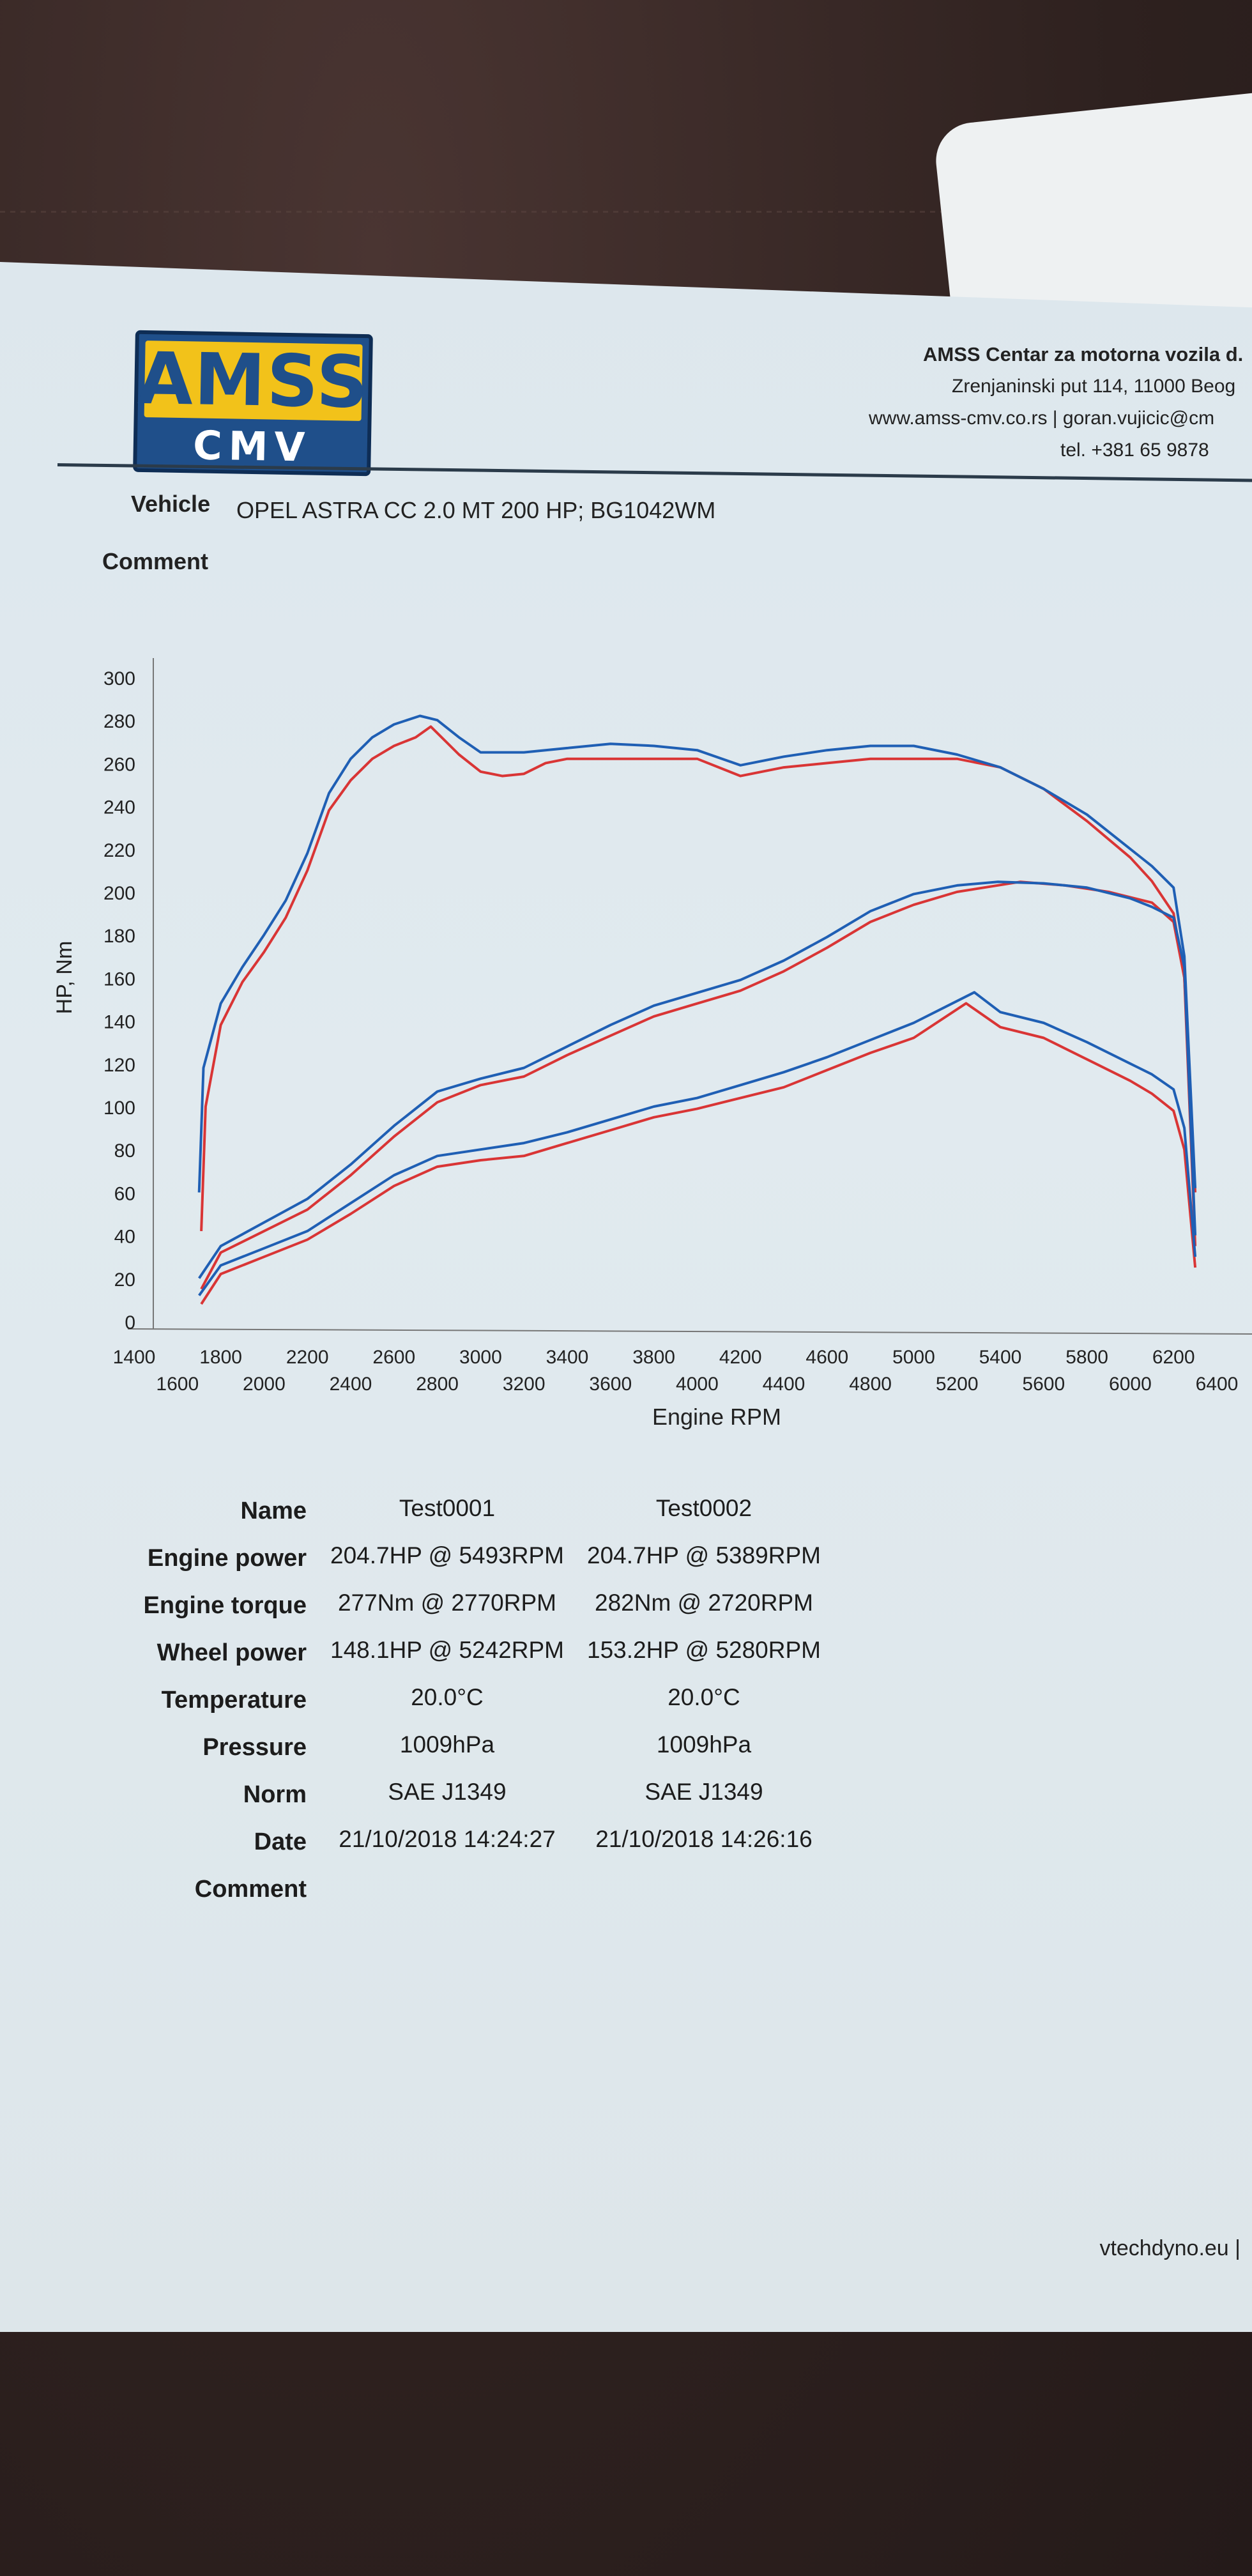  What do you see at coordinates (826, 1357) in the screenshot?
I see `x-tick-label: 4600` at bounding box center [826, 1357].